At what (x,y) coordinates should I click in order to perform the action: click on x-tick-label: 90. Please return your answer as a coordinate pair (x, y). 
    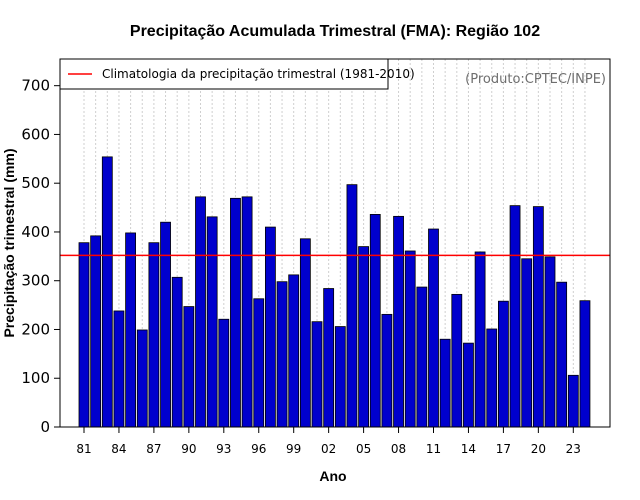
    Looking at the image, I should click on (188, 449).